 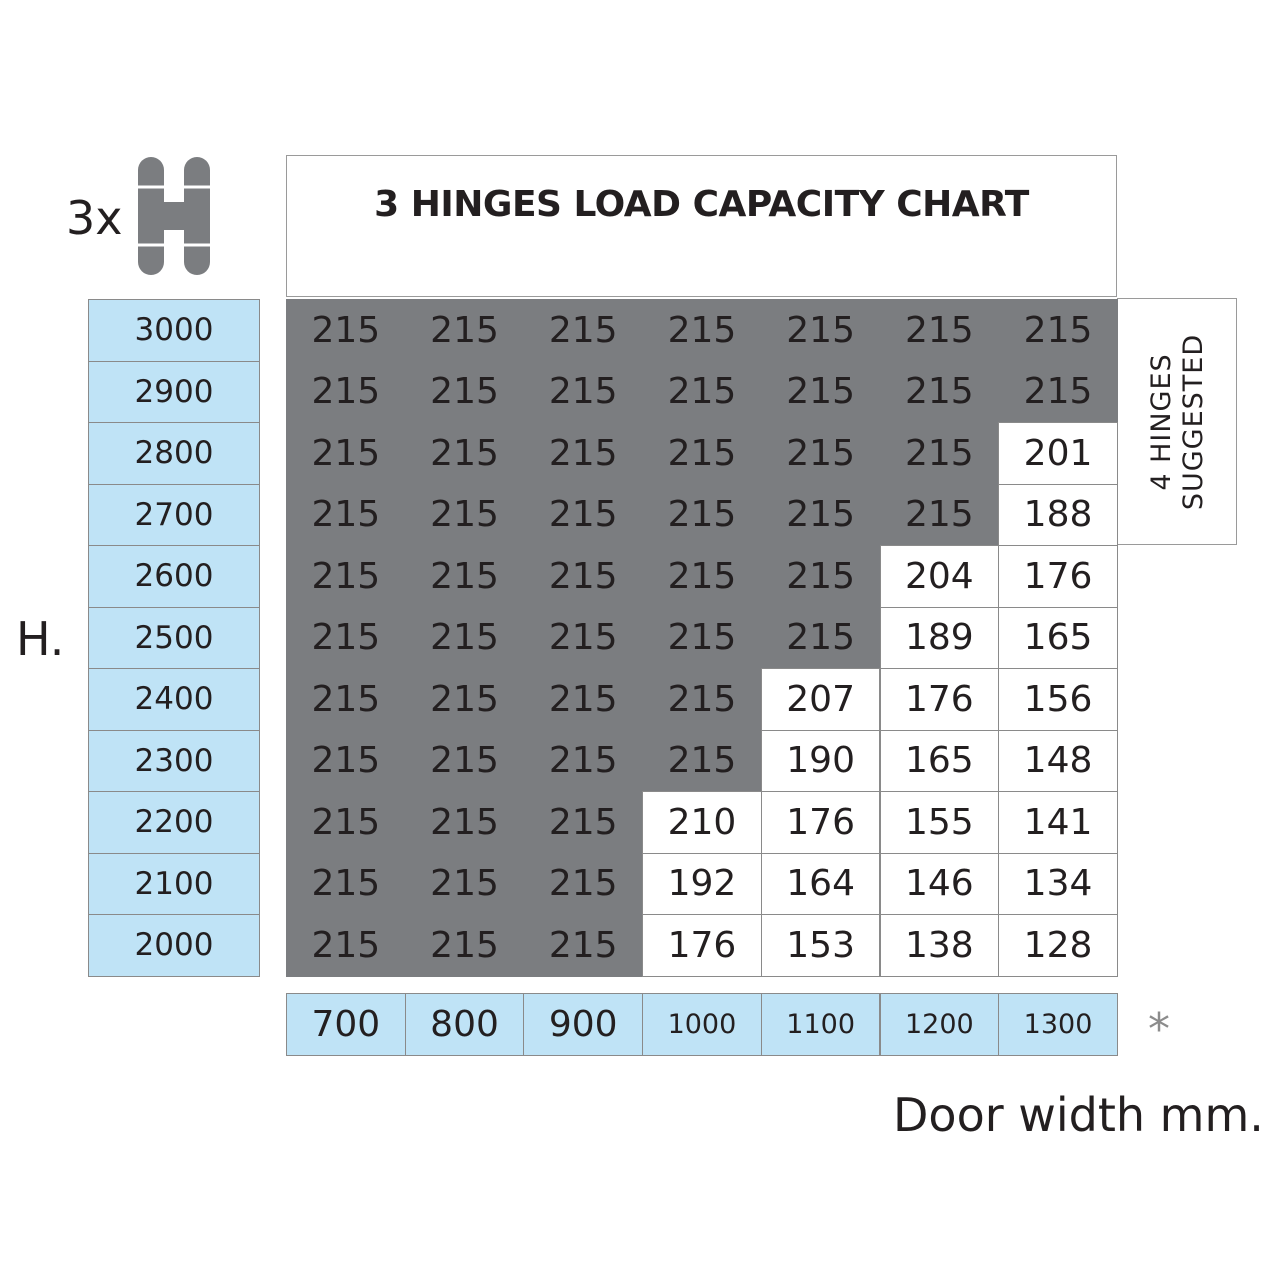 What do you see at coordinates (1058, 883) in the screenshot?
I see `value-cell: 134` at bounding box center [1058, 883].